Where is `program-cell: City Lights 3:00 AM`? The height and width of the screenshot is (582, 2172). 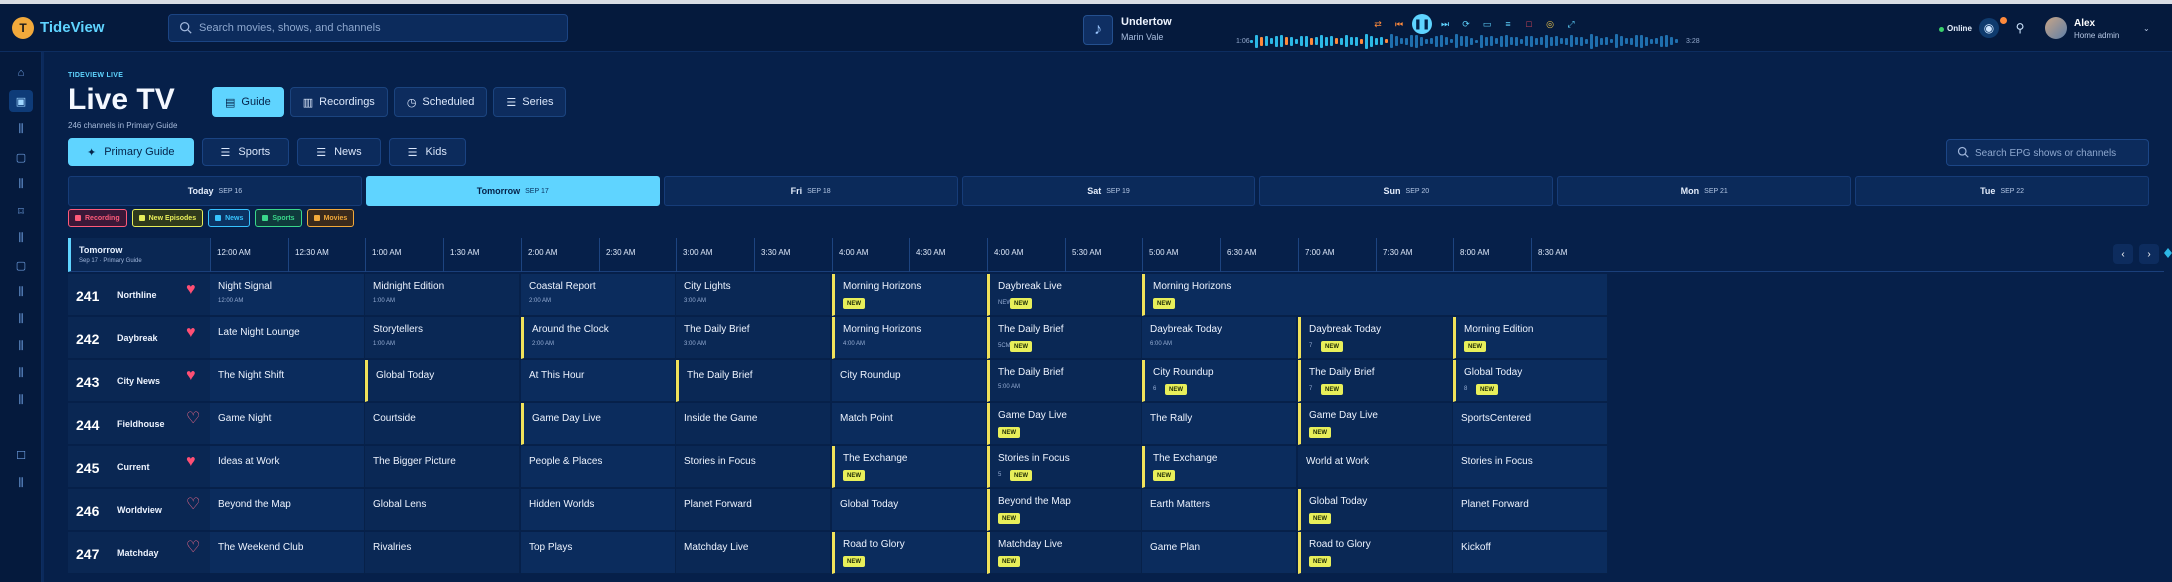 program-cell: City Lights 3:00 AM is located at coordinates (753, 295).